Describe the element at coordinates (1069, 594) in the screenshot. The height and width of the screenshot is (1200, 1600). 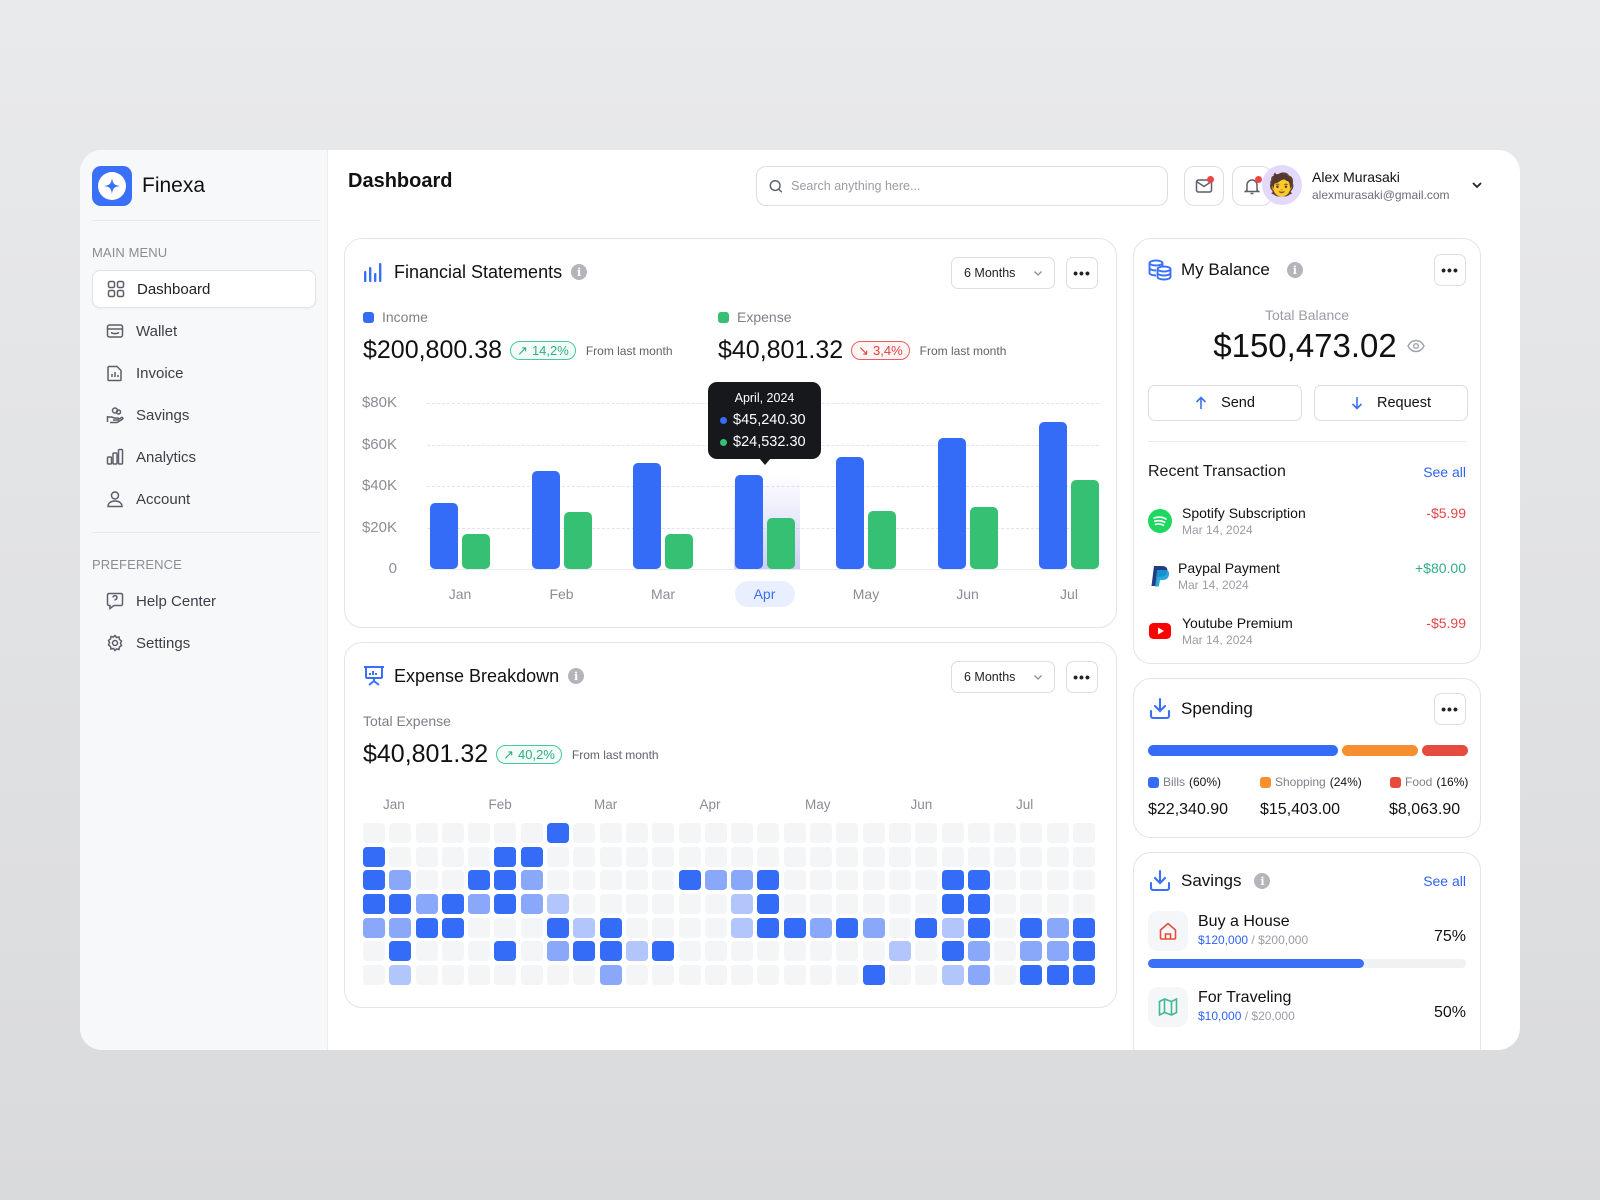
I see `x-axis-label-jul: Jul` at that location.